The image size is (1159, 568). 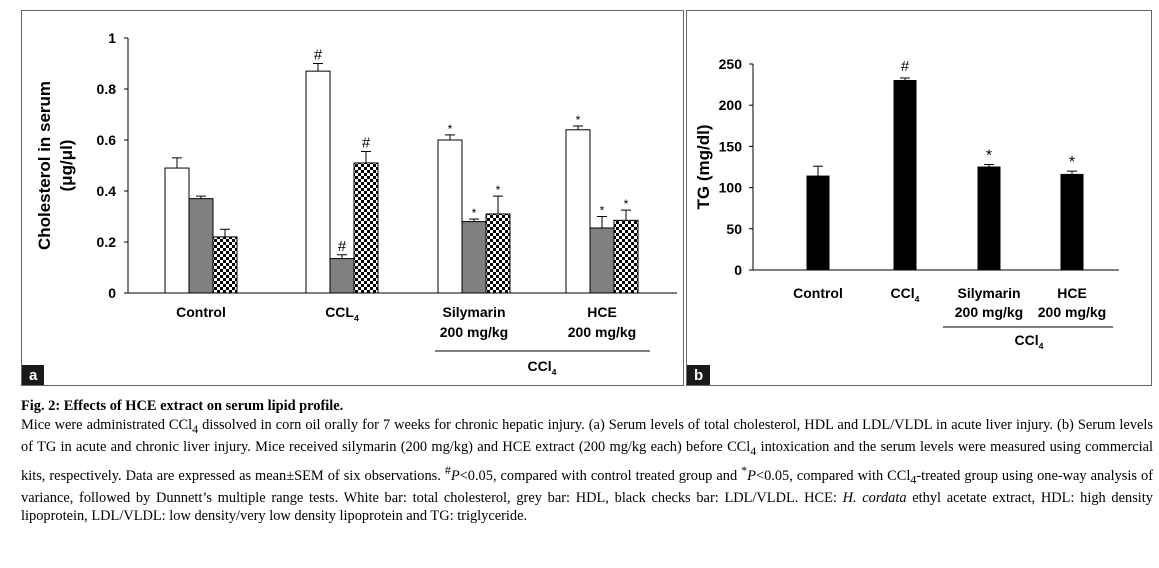 I want to click on significance-mark-b: #, so click(x=905, y=66).